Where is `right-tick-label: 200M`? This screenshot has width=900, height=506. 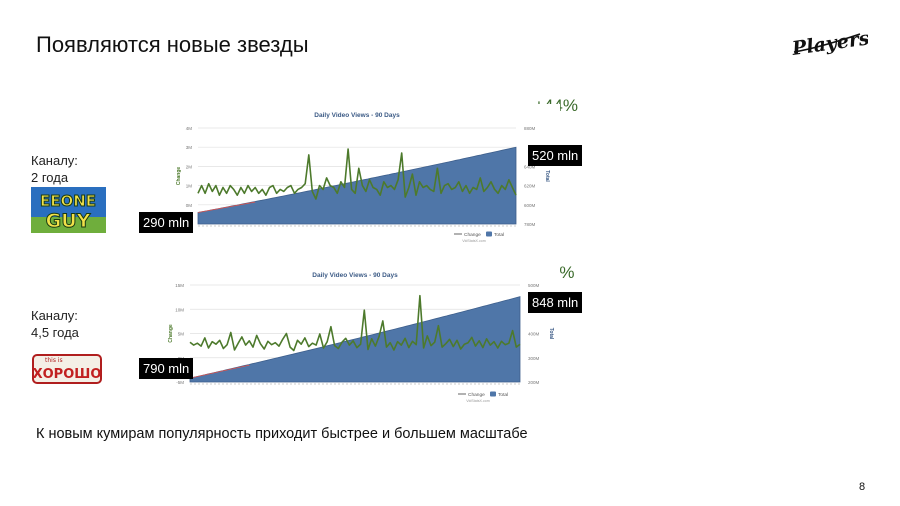 right-tick-label: 200M is located at coordinates (534, 382).